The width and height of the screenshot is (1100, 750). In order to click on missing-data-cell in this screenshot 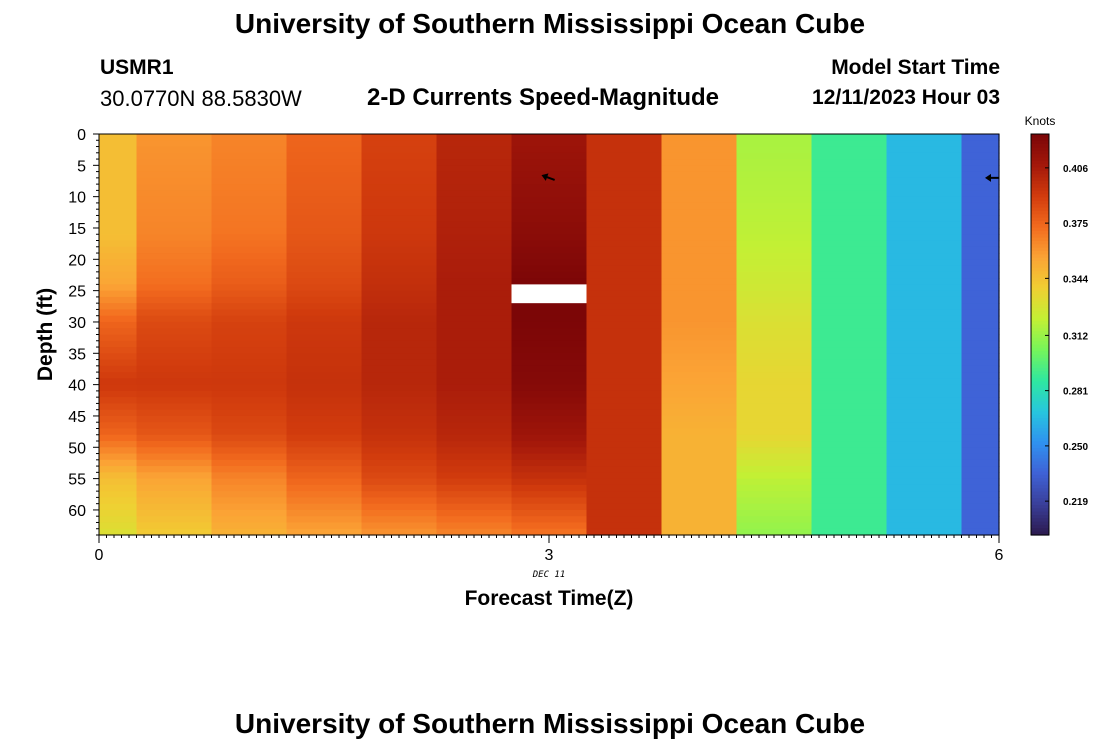, I will do `click(549, 294)`.